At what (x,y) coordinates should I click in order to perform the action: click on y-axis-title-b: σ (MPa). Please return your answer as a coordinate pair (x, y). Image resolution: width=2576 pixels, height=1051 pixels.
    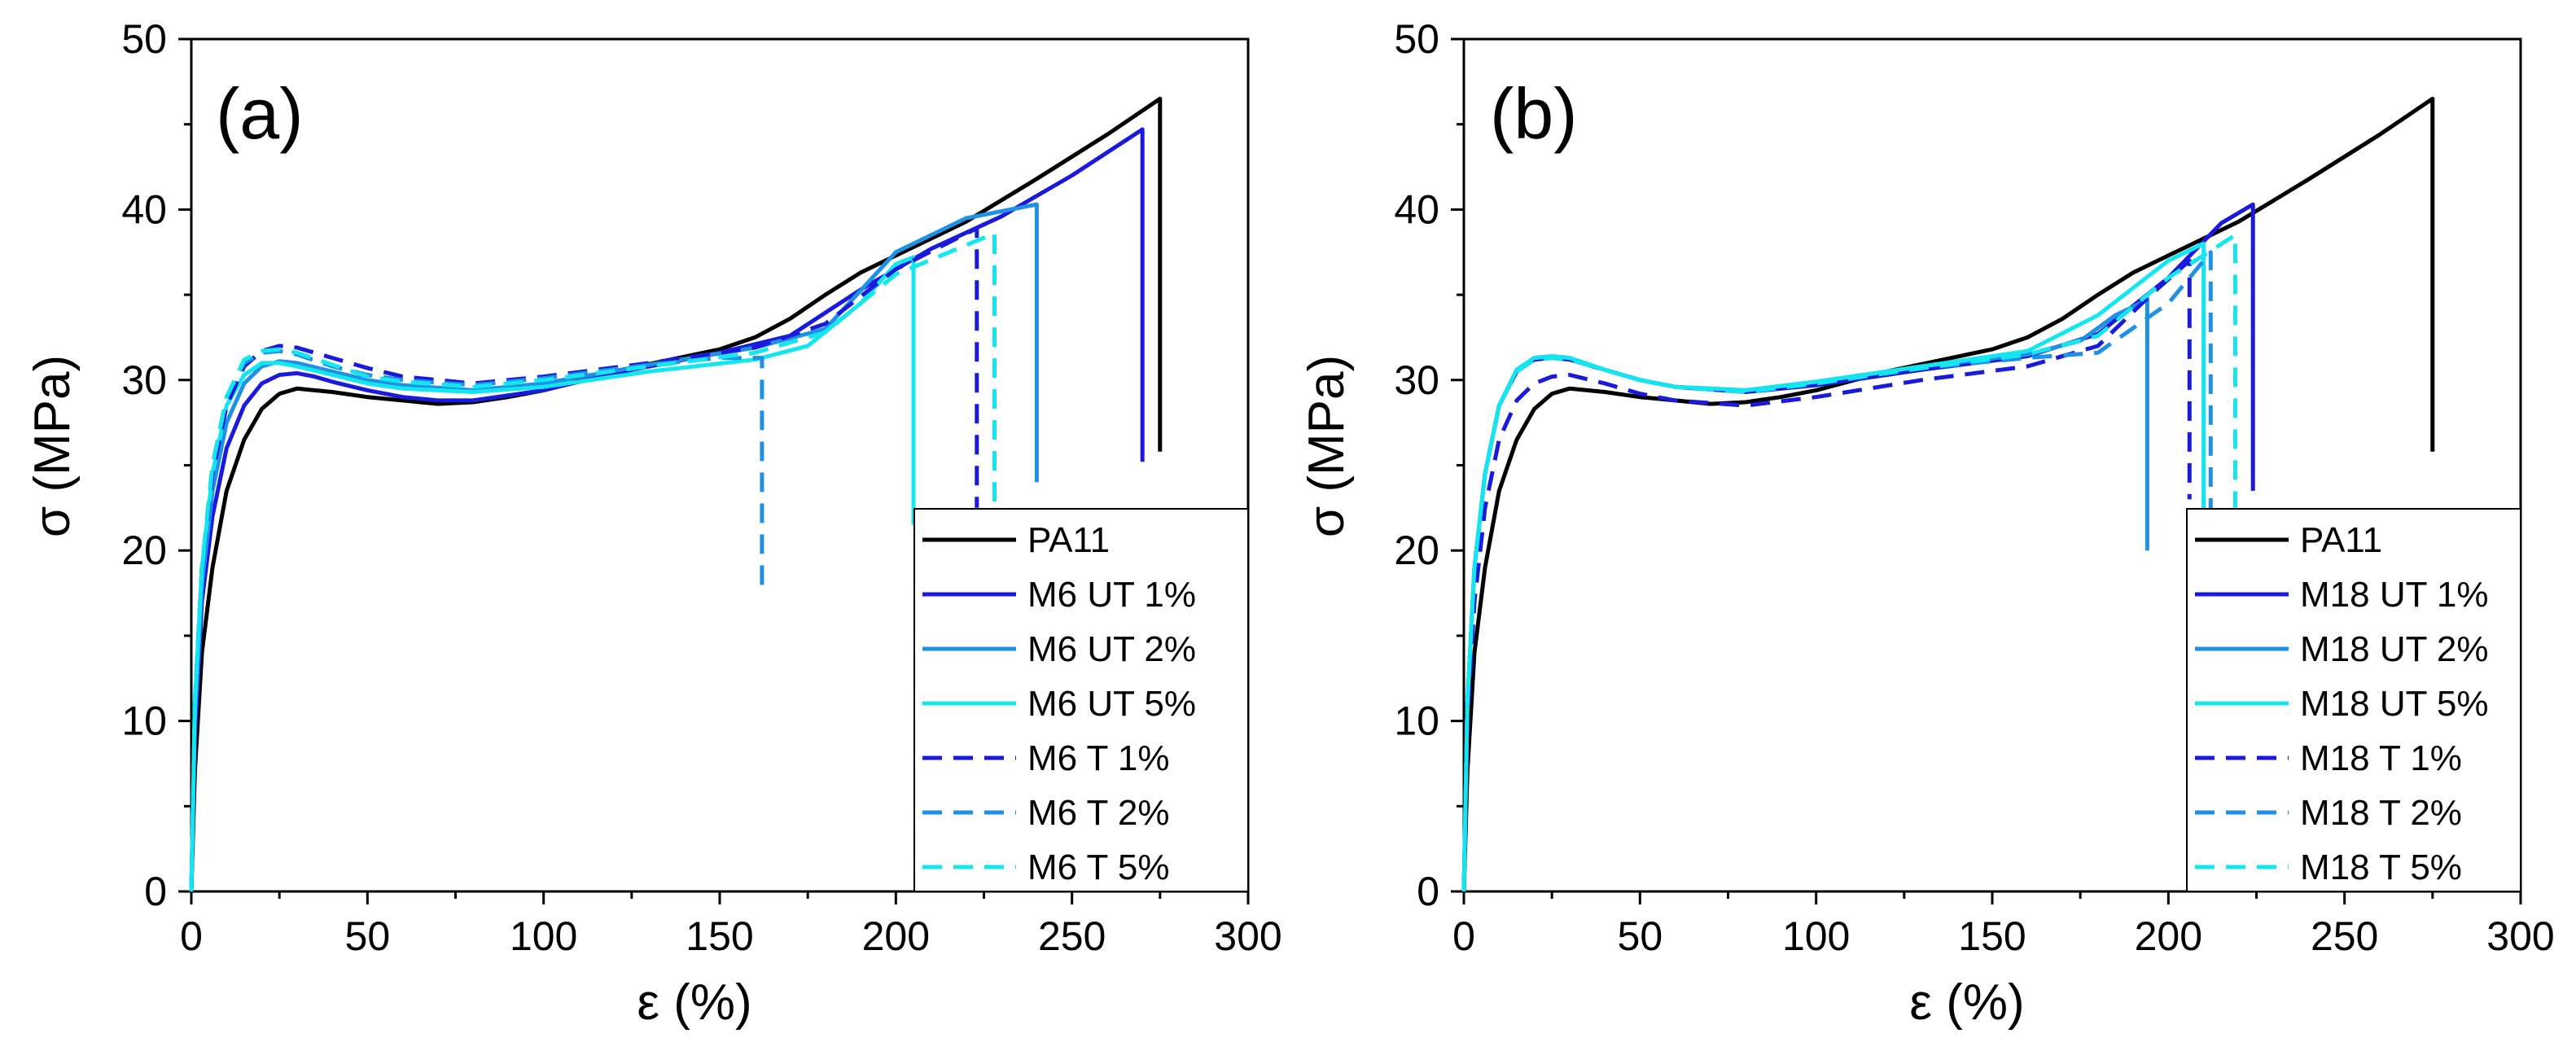
    Looking at the image, I should click on (1327, 446).